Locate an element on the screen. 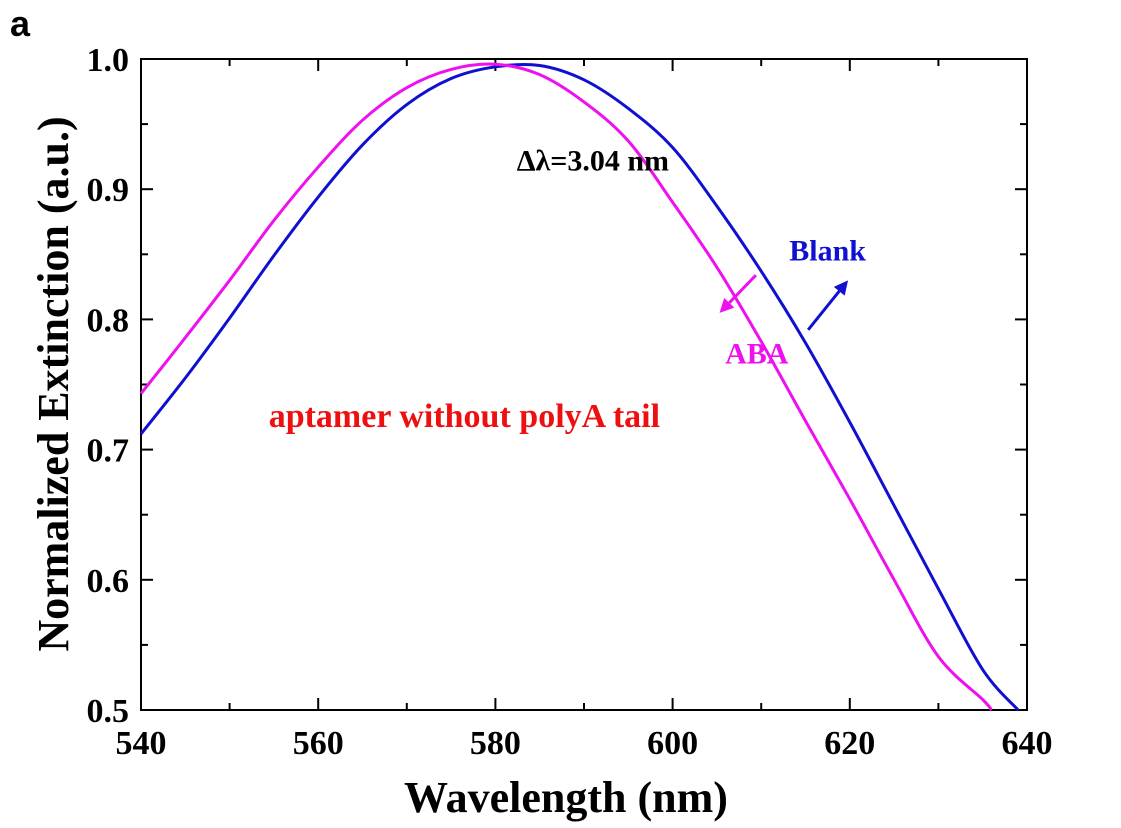 Image resolution: width=1121 pixels, height=828 pixels. arrow-aba is located at coordinates (738, 293).